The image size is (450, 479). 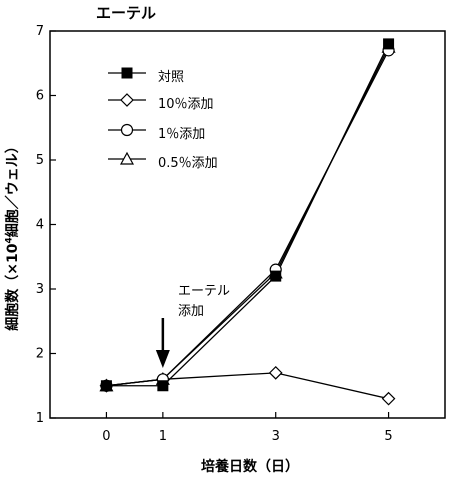 What do you see at coordinates (388, 436) in the screenshot?
I see `x-tick-label: 5` at bounding box center [388, 436].